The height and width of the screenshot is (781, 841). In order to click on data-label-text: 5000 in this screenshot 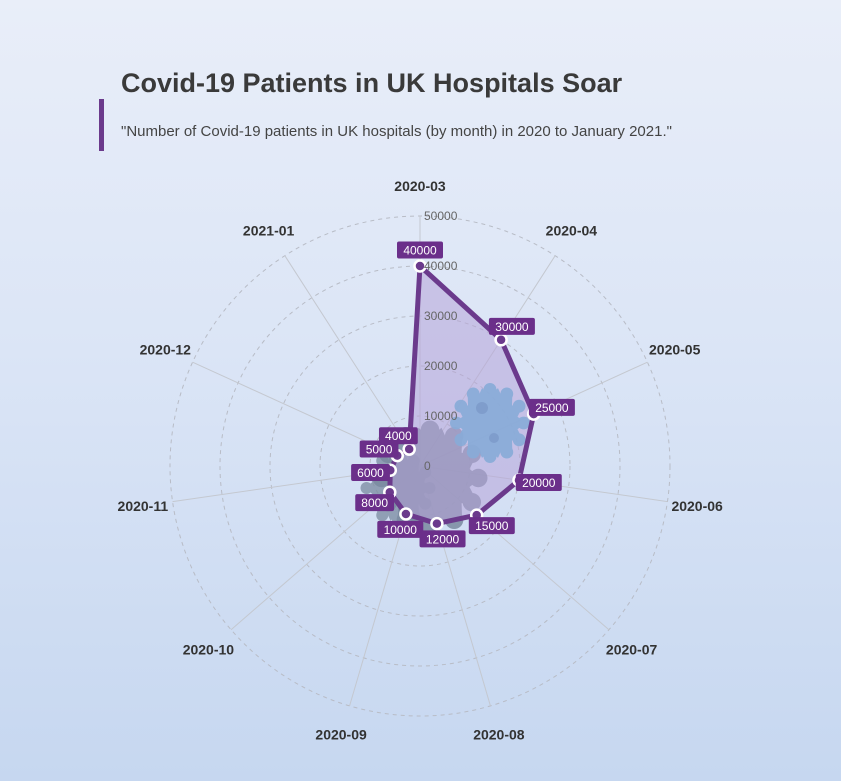, I will do `click(379, 449)`.